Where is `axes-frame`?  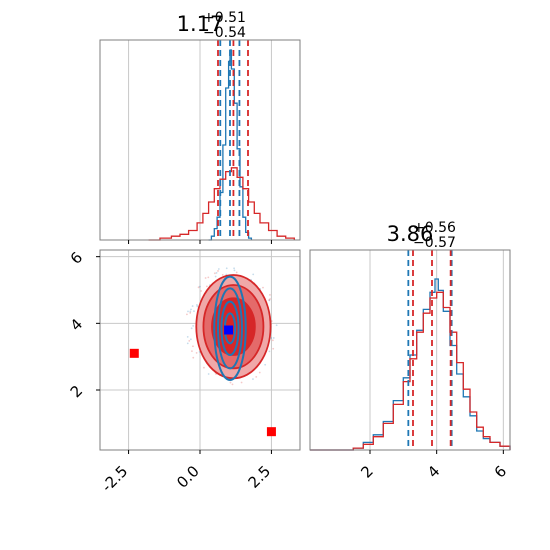 axes-frame is located at coordinates (410, 350).